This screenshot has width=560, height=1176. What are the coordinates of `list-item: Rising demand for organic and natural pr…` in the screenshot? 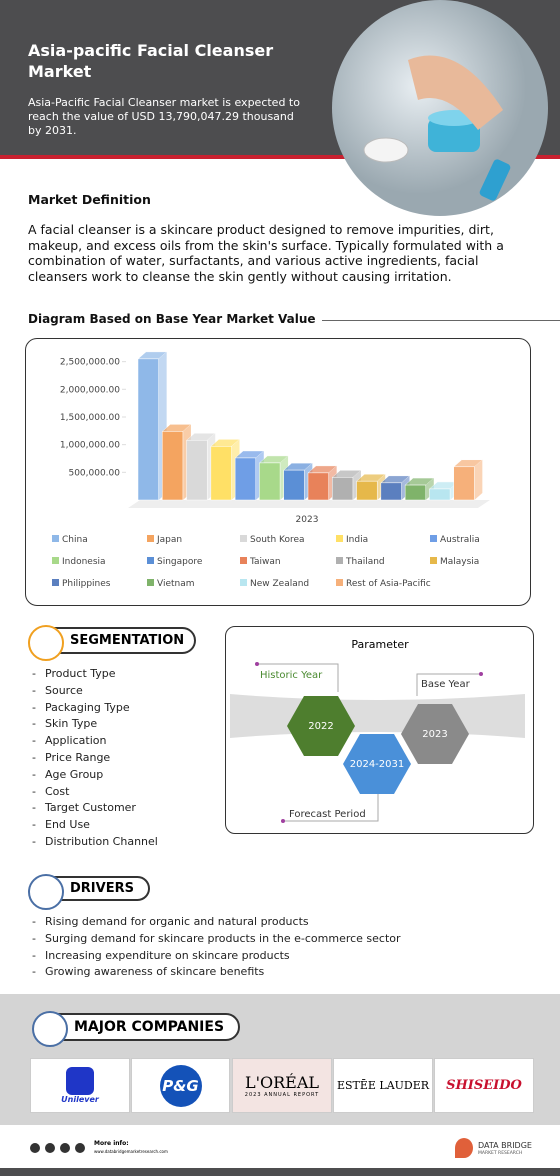 It's located at (223, 922).